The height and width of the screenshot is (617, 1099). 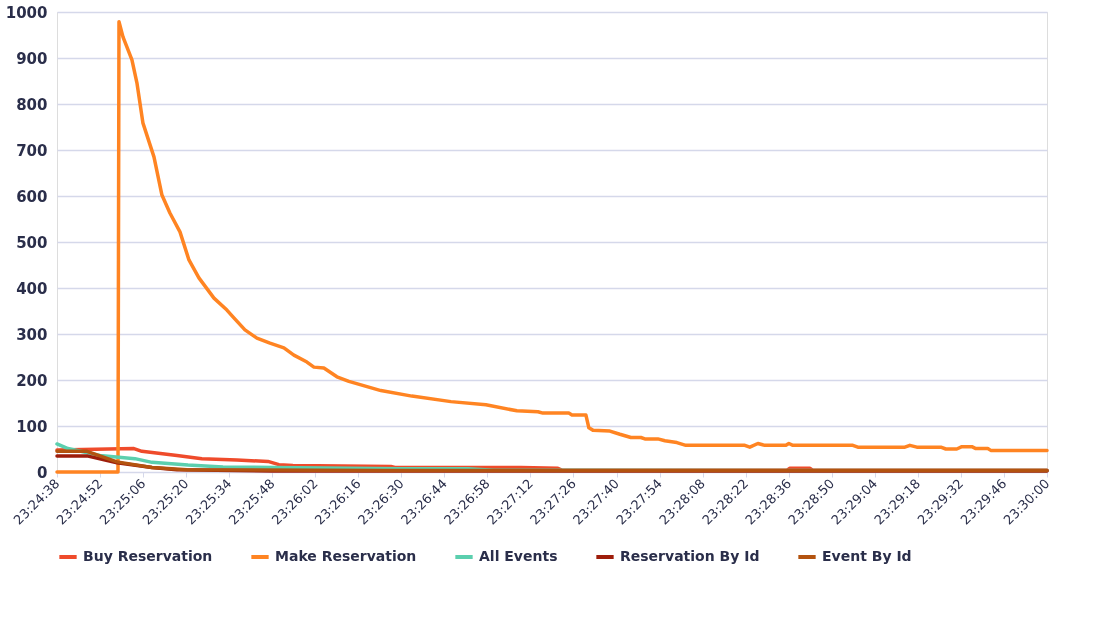 What do you see at coordinates (32, 58) in the screenshot?
I see `y-tick-label: 900` at bounding box center [32, 58].